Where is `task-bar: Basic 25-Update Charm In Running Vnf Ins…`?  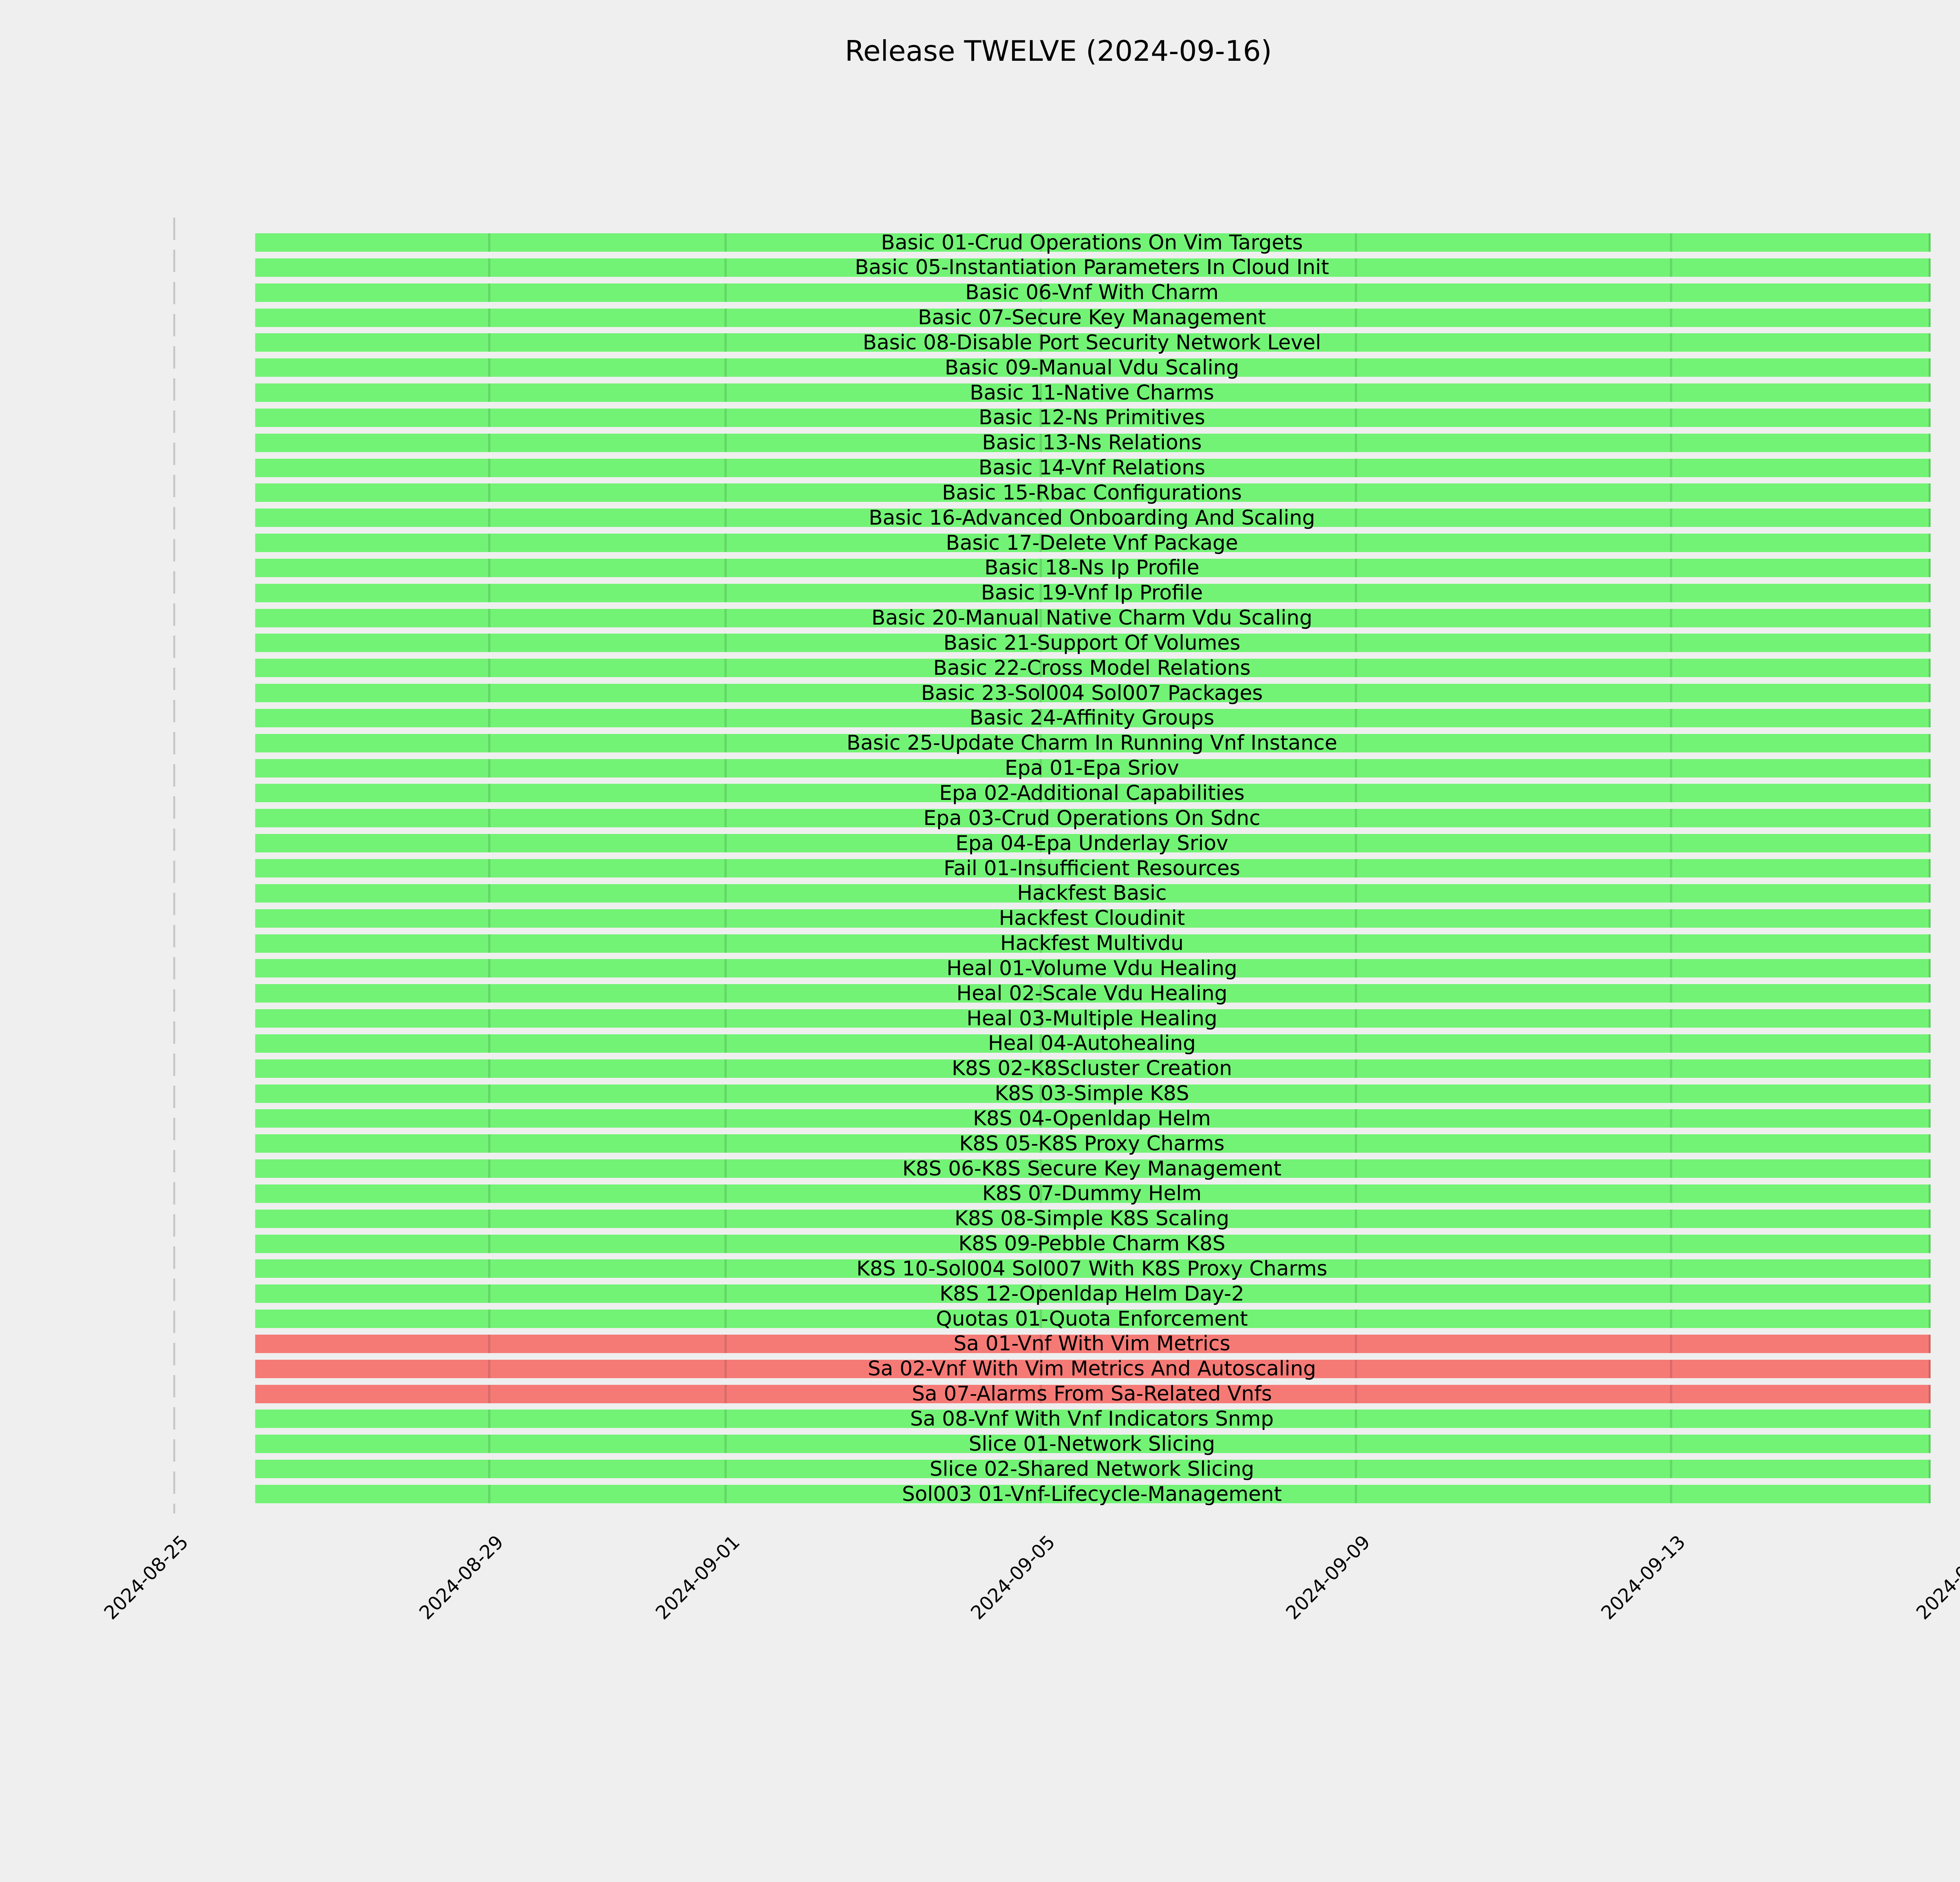 task-bar: Basic 25-Update Charm In Running Vnf Ins… is located at coordinates (1093, 743).